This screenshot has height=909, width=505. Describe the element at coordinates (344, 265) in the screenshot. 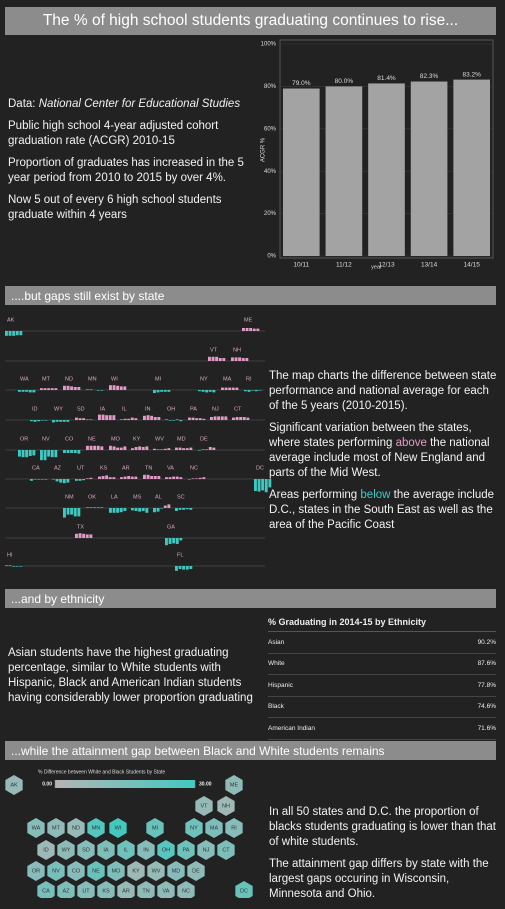

I see `x-tick-label: 11/12` at that location.